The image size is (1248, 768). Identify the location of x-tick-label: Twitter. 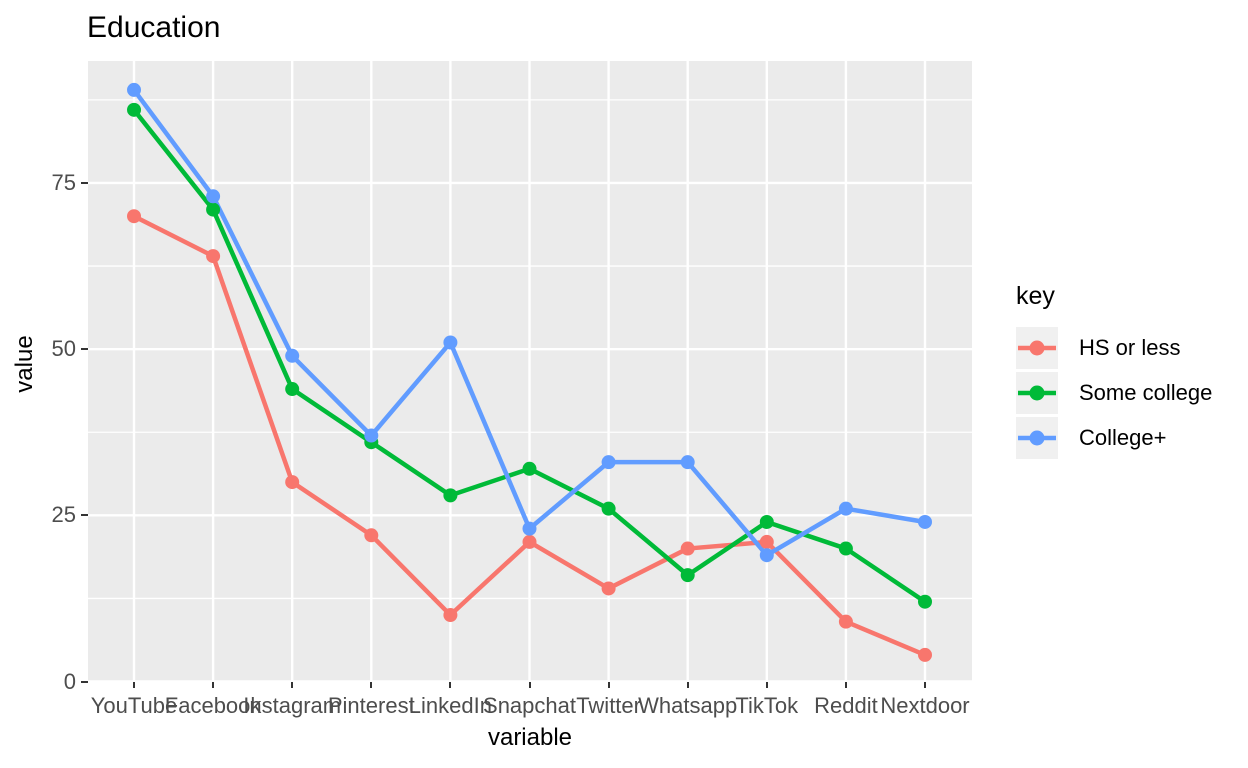
(608, 705).